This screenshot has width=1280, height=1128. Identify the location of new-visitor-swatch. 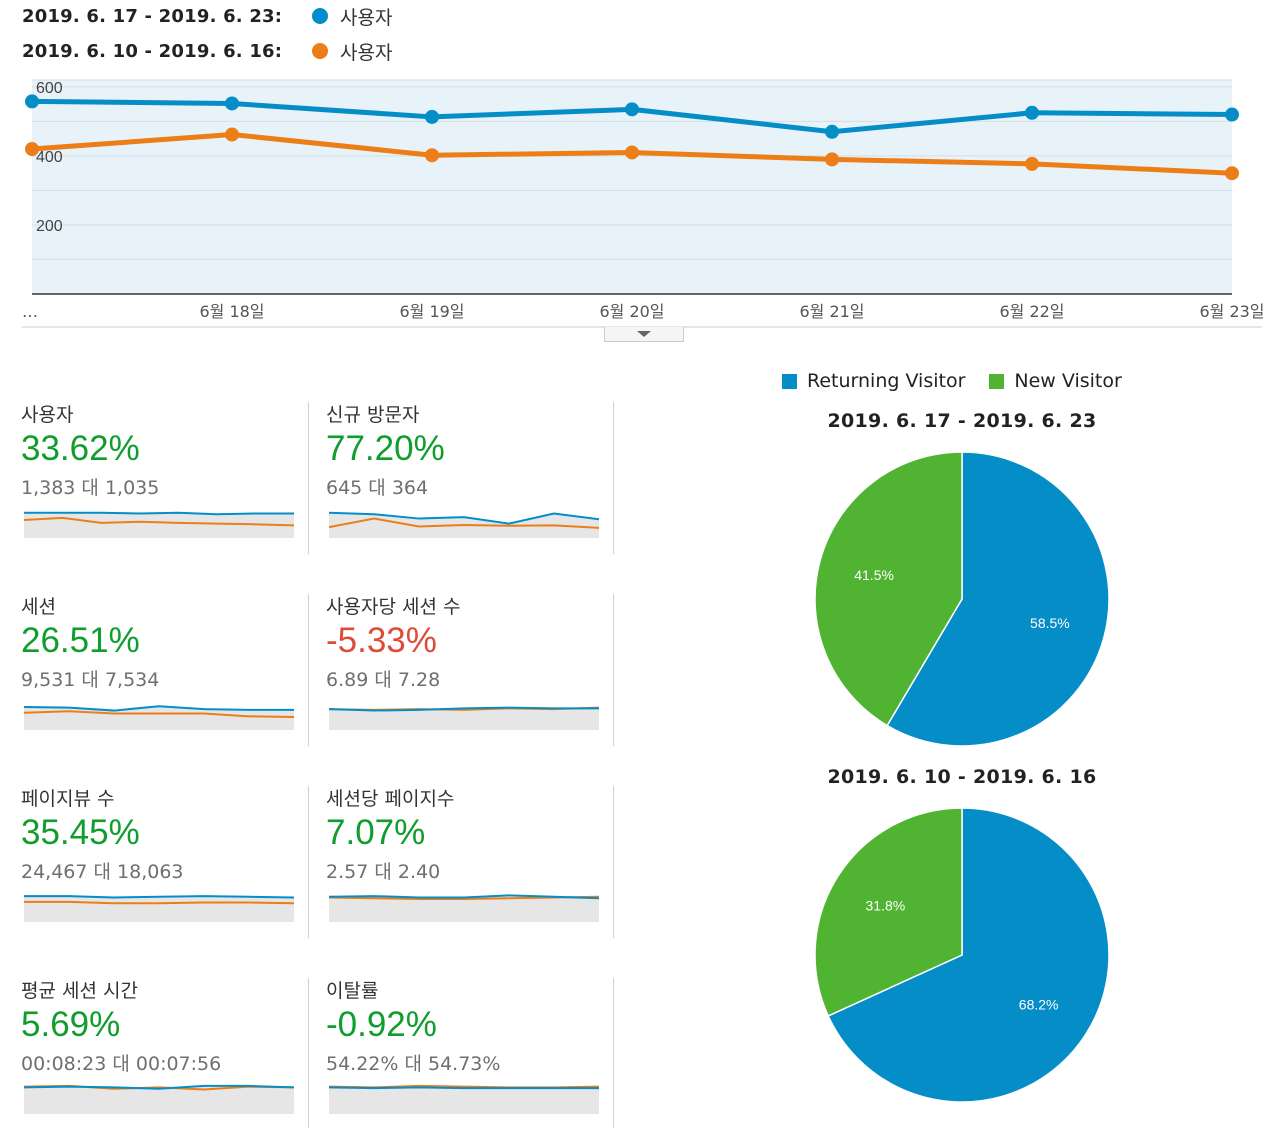
(997, 381).